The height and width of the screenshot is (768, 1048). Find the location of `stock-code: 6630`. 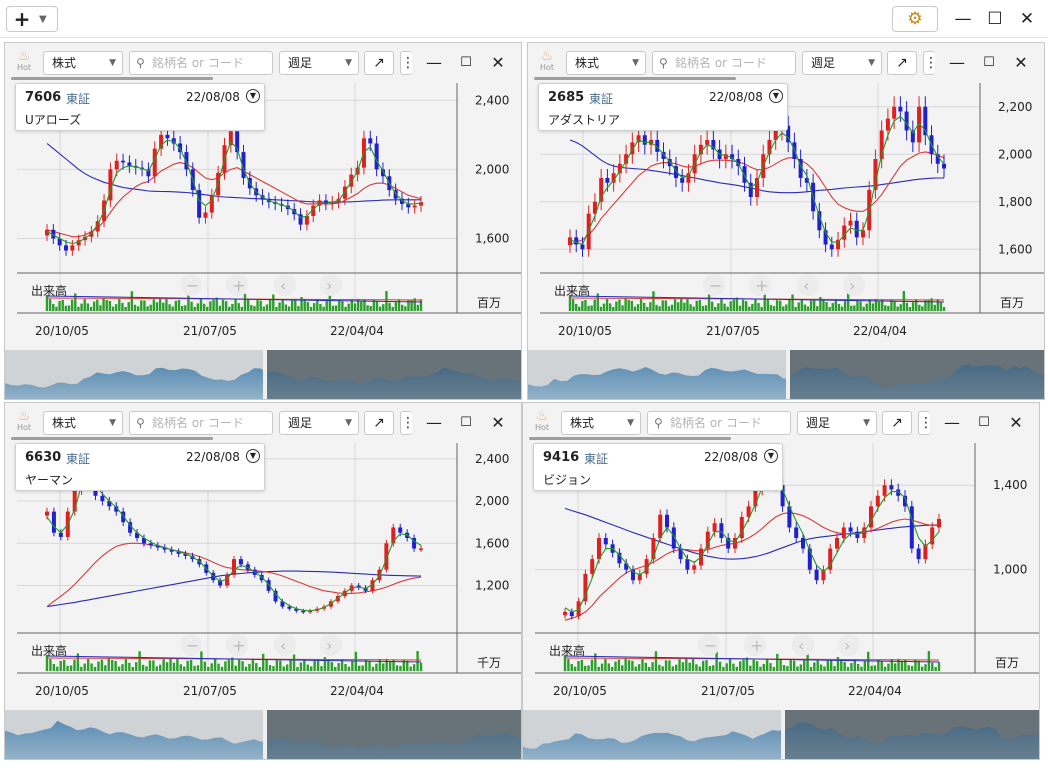

stock-code: 6630 is located at coordinates (43, 457).